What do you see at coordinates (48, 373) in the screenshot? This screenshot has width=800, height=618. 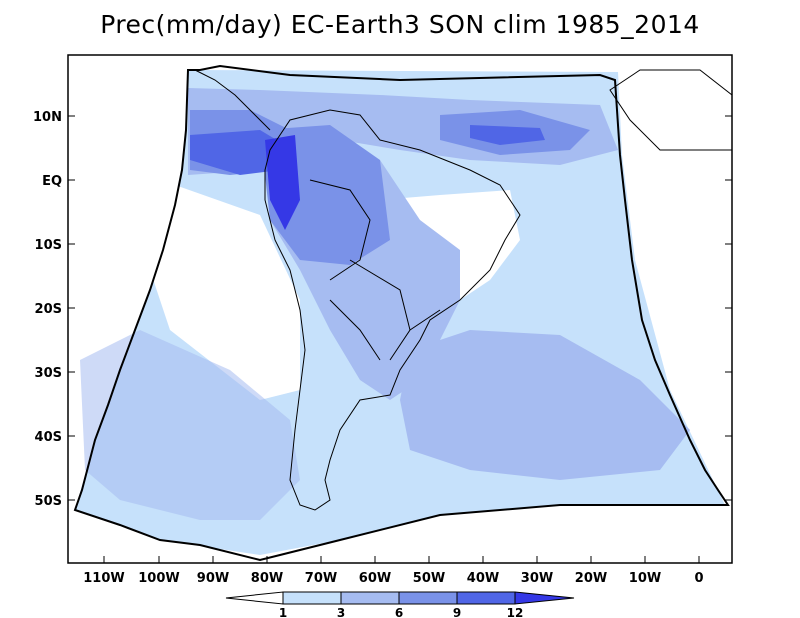 I see `lat-label: 30S` at bounding box center [48, 373].